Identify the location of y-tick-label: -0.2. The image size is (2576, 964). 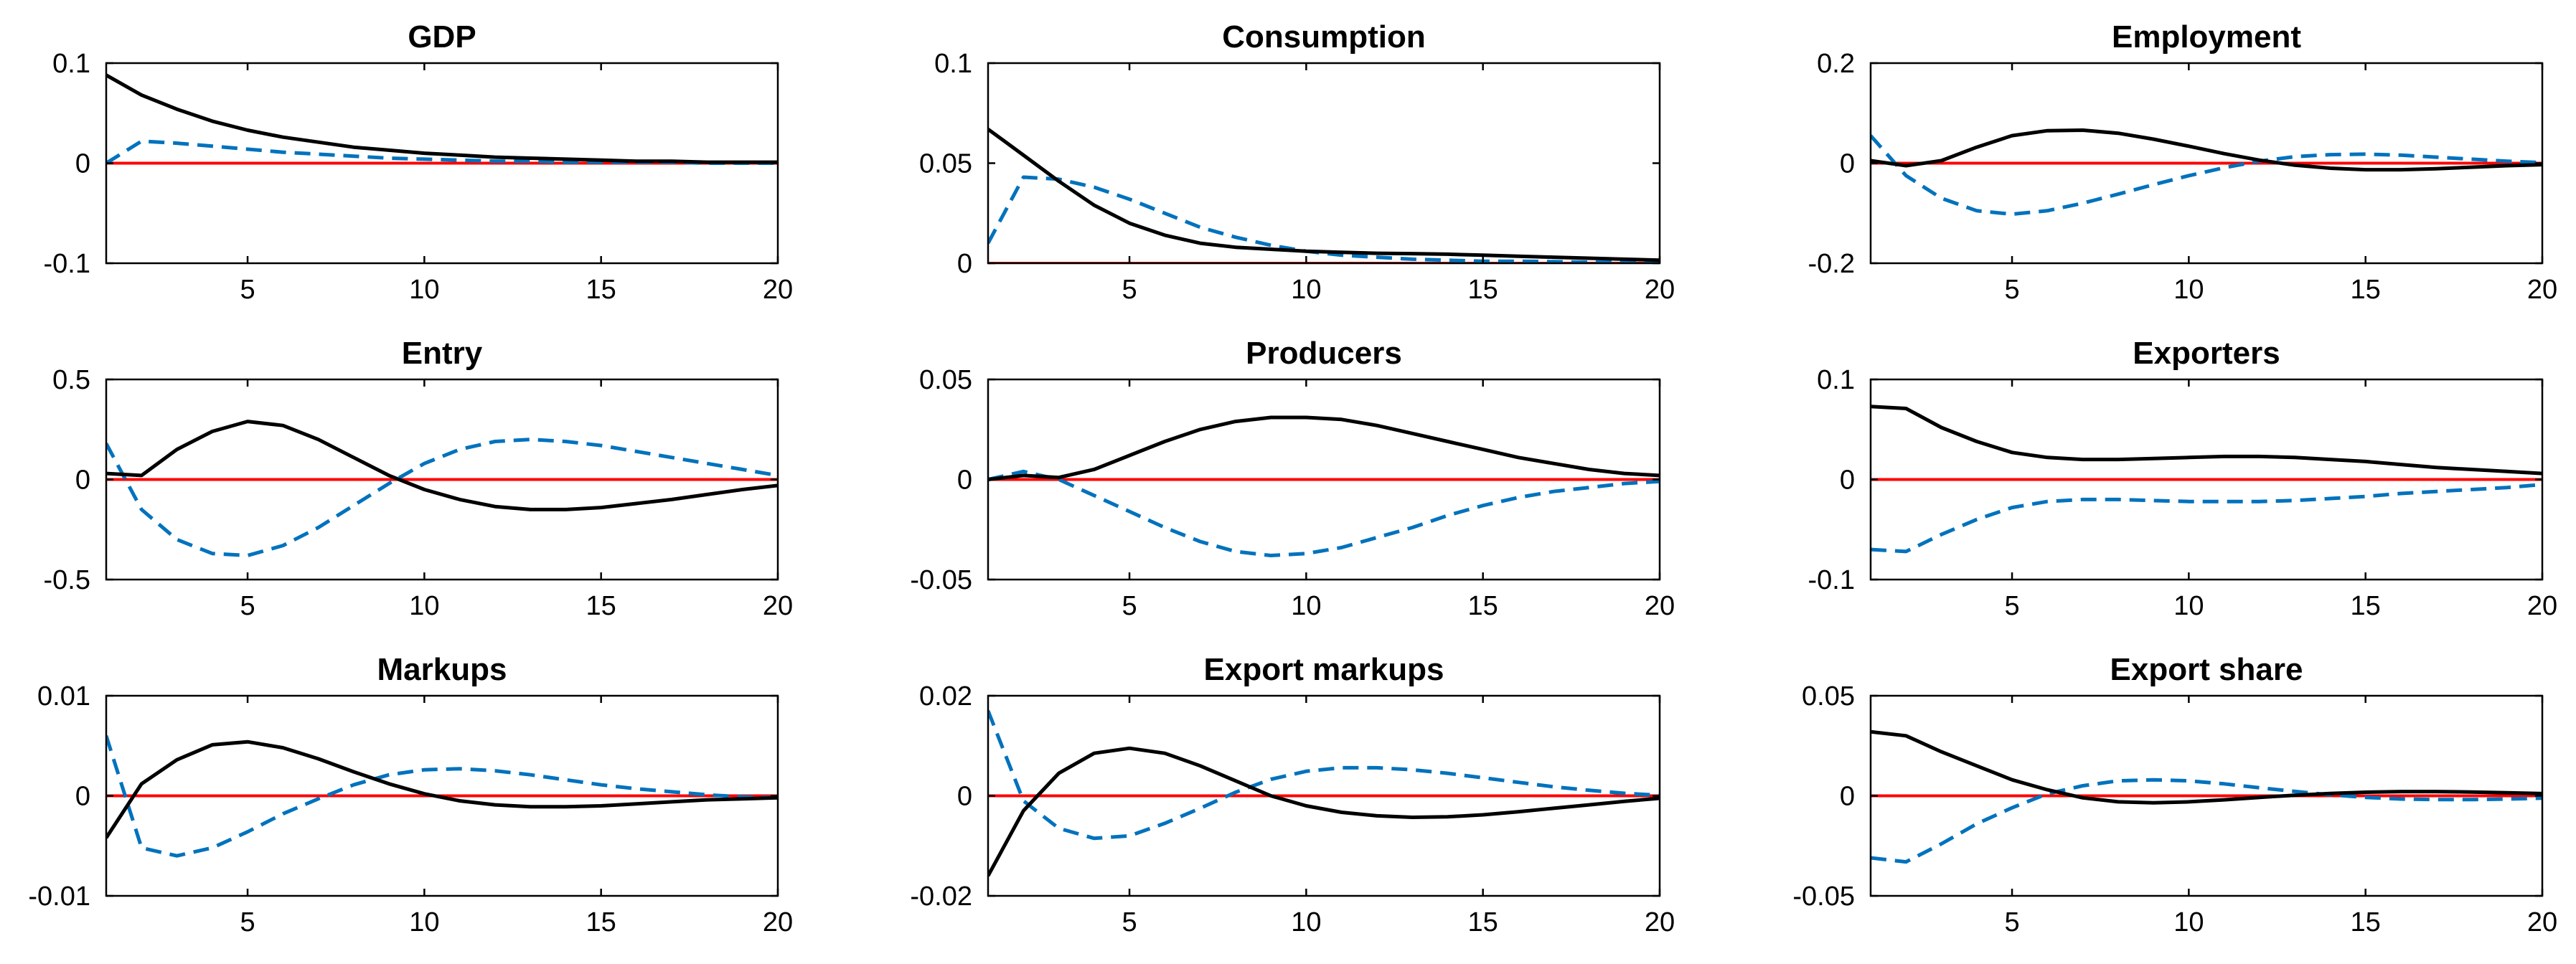
(1831, 264).